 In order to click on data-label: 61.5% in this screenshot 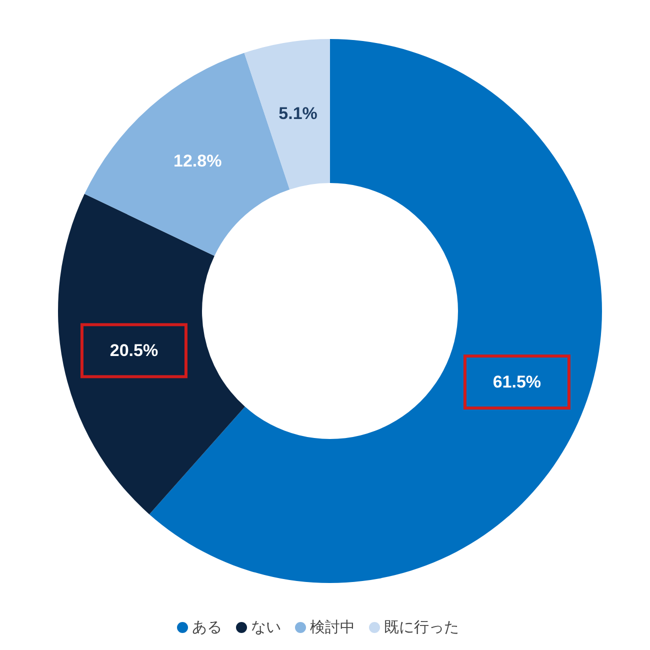, I will do `click(517, 382)`.